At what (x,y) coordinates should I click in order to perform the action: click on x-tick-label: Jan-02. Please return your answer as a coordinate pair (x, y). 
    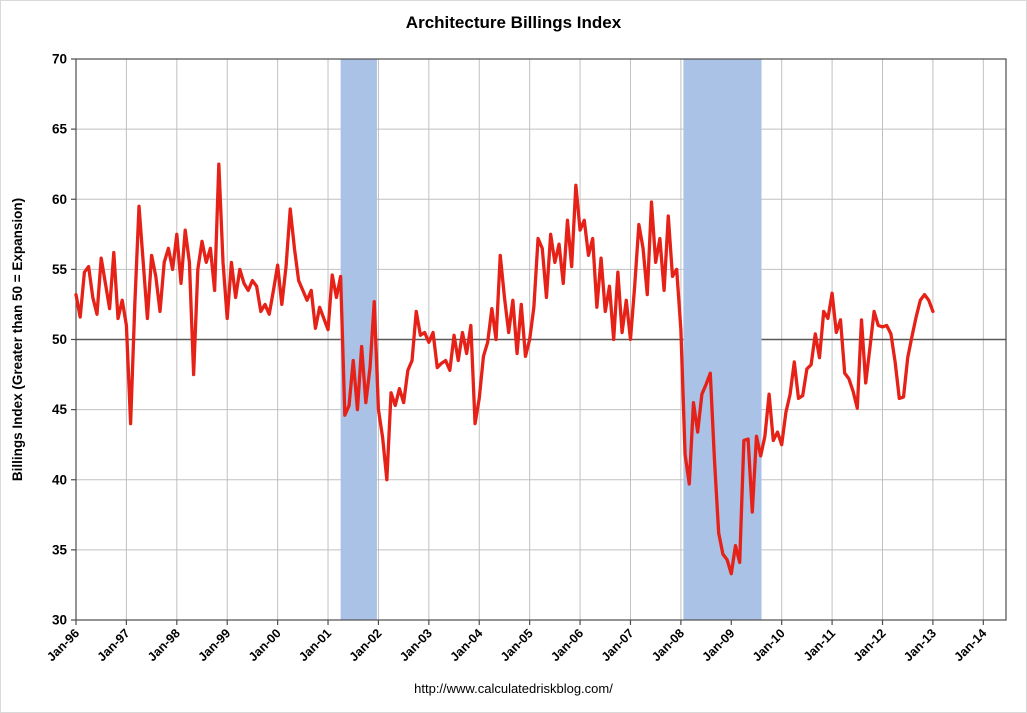
    Looking at the image, I should click on (366, 645).